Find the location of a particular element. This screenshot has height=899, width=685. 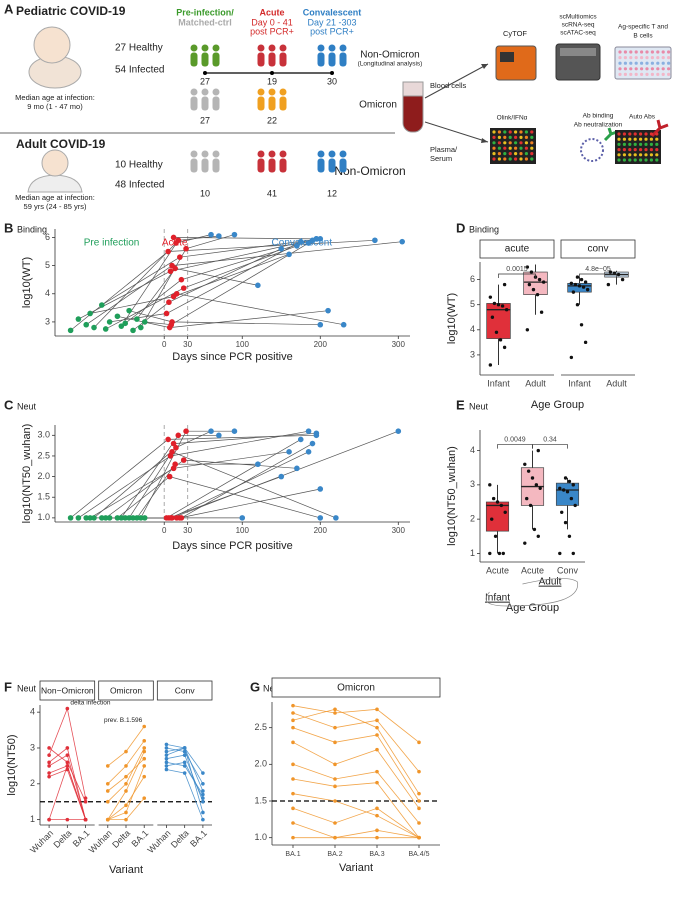

assay-label: scRNA-seq is located at coordinates (578, 25).